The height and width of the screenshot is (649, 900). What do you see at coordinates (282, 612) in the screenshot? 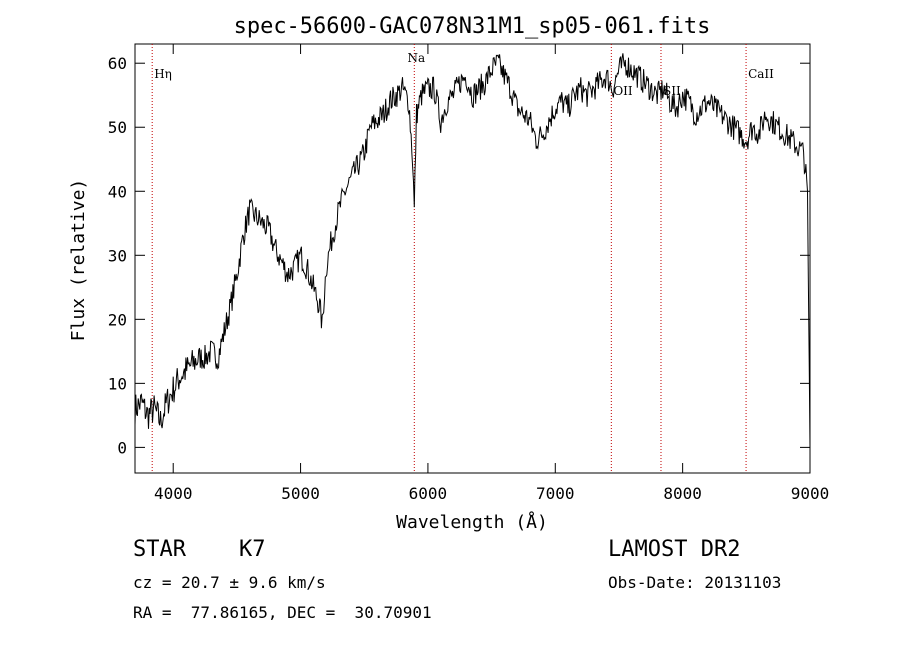
I see `coordinates-text: RA = 77.86165, DEC = 30.70901` at bounding box center [282, 612].